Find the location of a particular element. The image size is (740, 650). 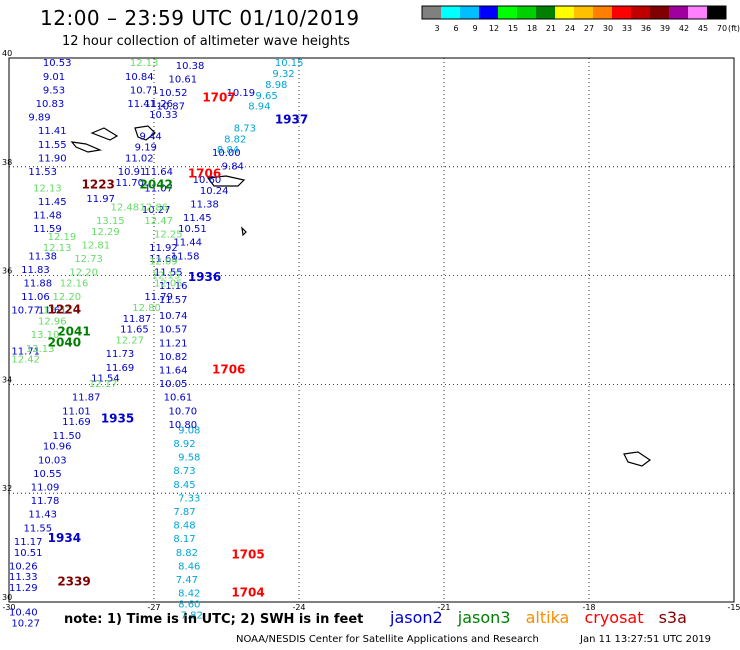

wave-height-point: 9.08 is located at coordinates (189, 430).